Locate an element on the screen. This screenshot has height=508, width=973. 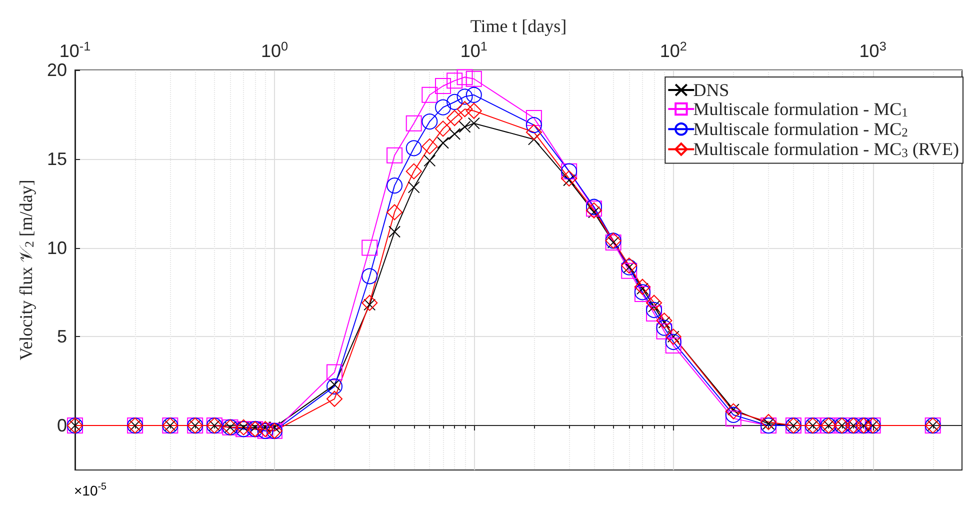
legend-label: Multiscale formulation - MC1 is located at coordinates (800, 109).